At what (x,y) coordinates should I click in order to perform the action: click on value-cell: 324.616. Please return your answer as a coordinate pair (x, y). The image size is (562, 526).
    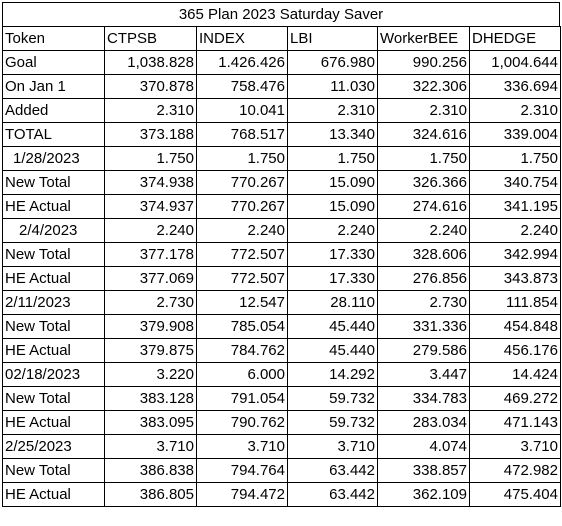
    Looking at the image, I should click on (423, 134).